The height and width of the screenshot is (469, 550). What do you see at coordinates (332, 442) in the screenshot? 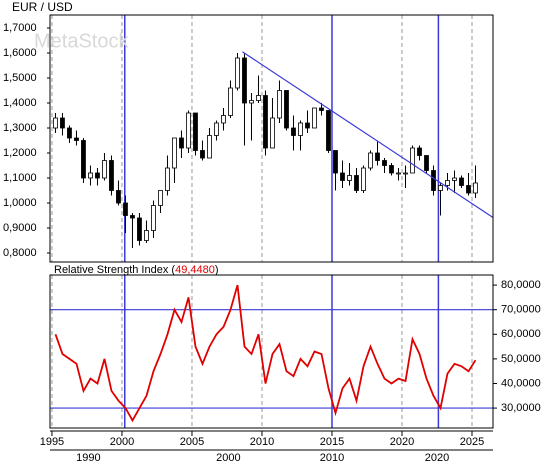
I see `x-tick-label: 2015` at bounding box center [332, 442].